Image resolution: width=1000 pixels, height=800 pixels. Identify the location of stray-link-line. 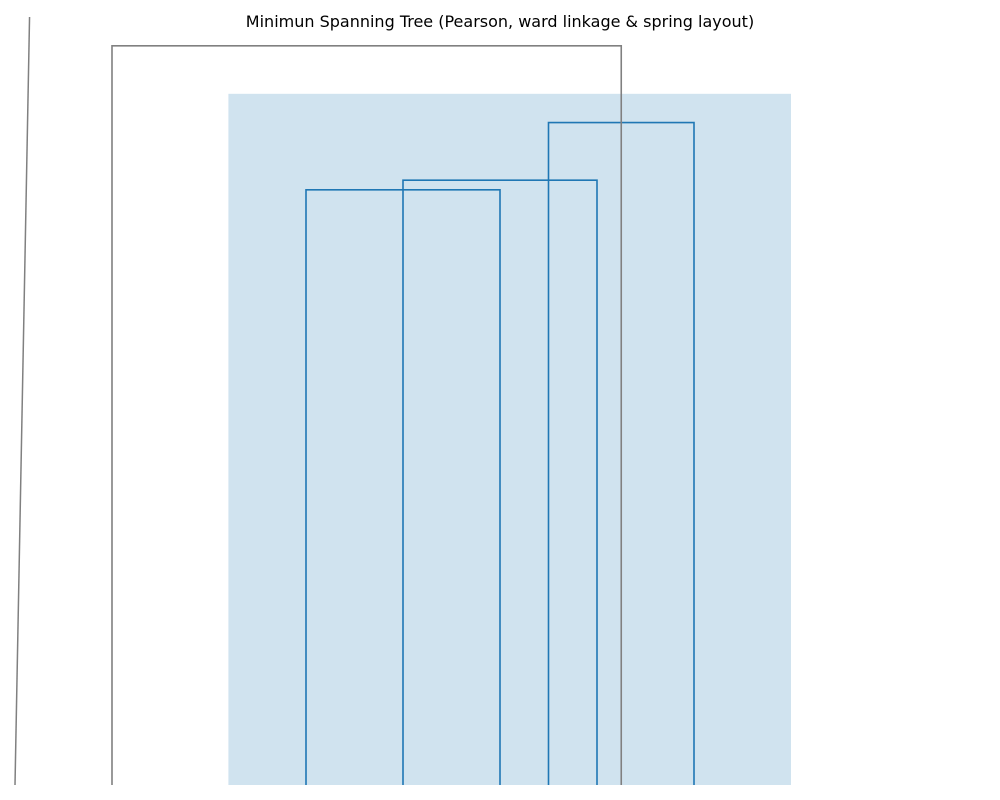
(22, 401).